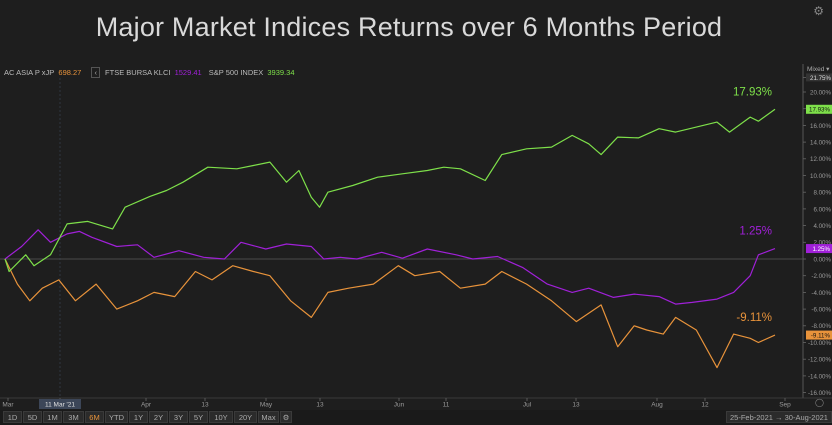 Image resolution: width=832 pixels, height=425 pixels. What do you see at coordinates (146, 405) in the screenshot?
I see `x-tick-label: Apr` at bounding box center [146, 405].